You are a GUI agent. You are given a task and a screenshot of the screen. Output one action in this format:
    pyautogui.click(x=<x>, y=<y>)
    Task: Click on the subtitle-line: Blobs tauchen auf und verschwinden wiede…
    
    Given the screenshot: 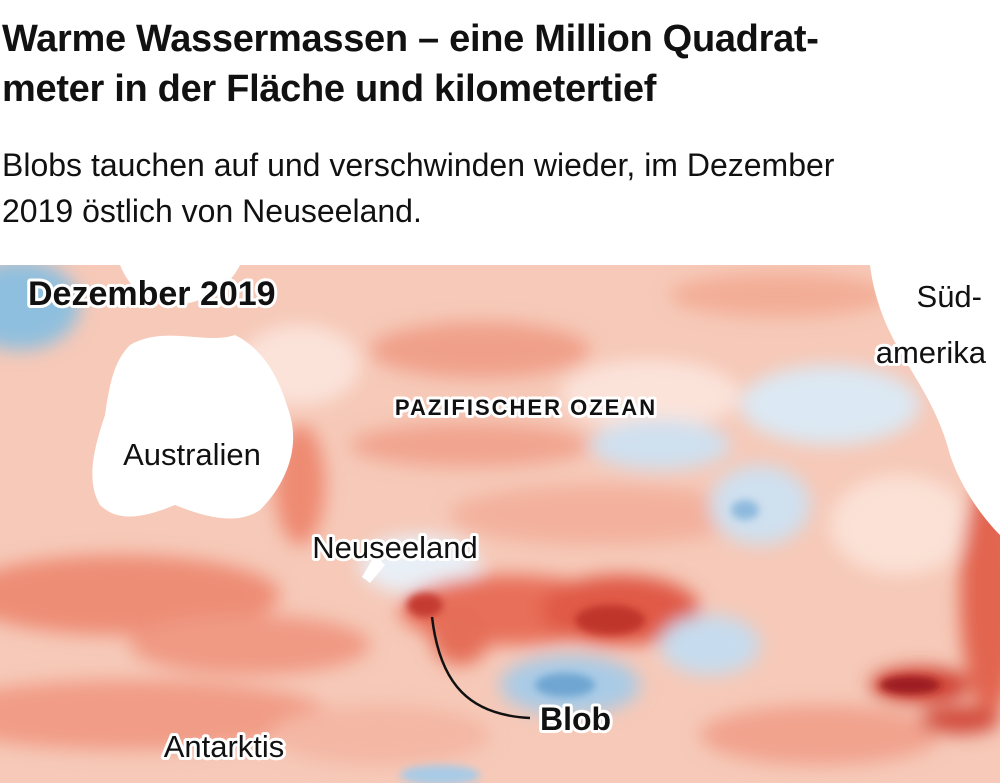 What is the action you would take?
    pyautogui.click(x=418, y=165)
    